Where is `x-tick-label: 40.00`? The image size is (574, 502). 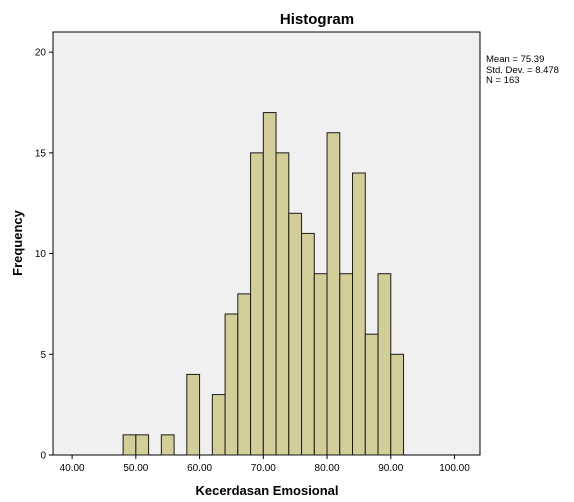
x-tick-label: 40.00 is located at coordinates (72, 468).